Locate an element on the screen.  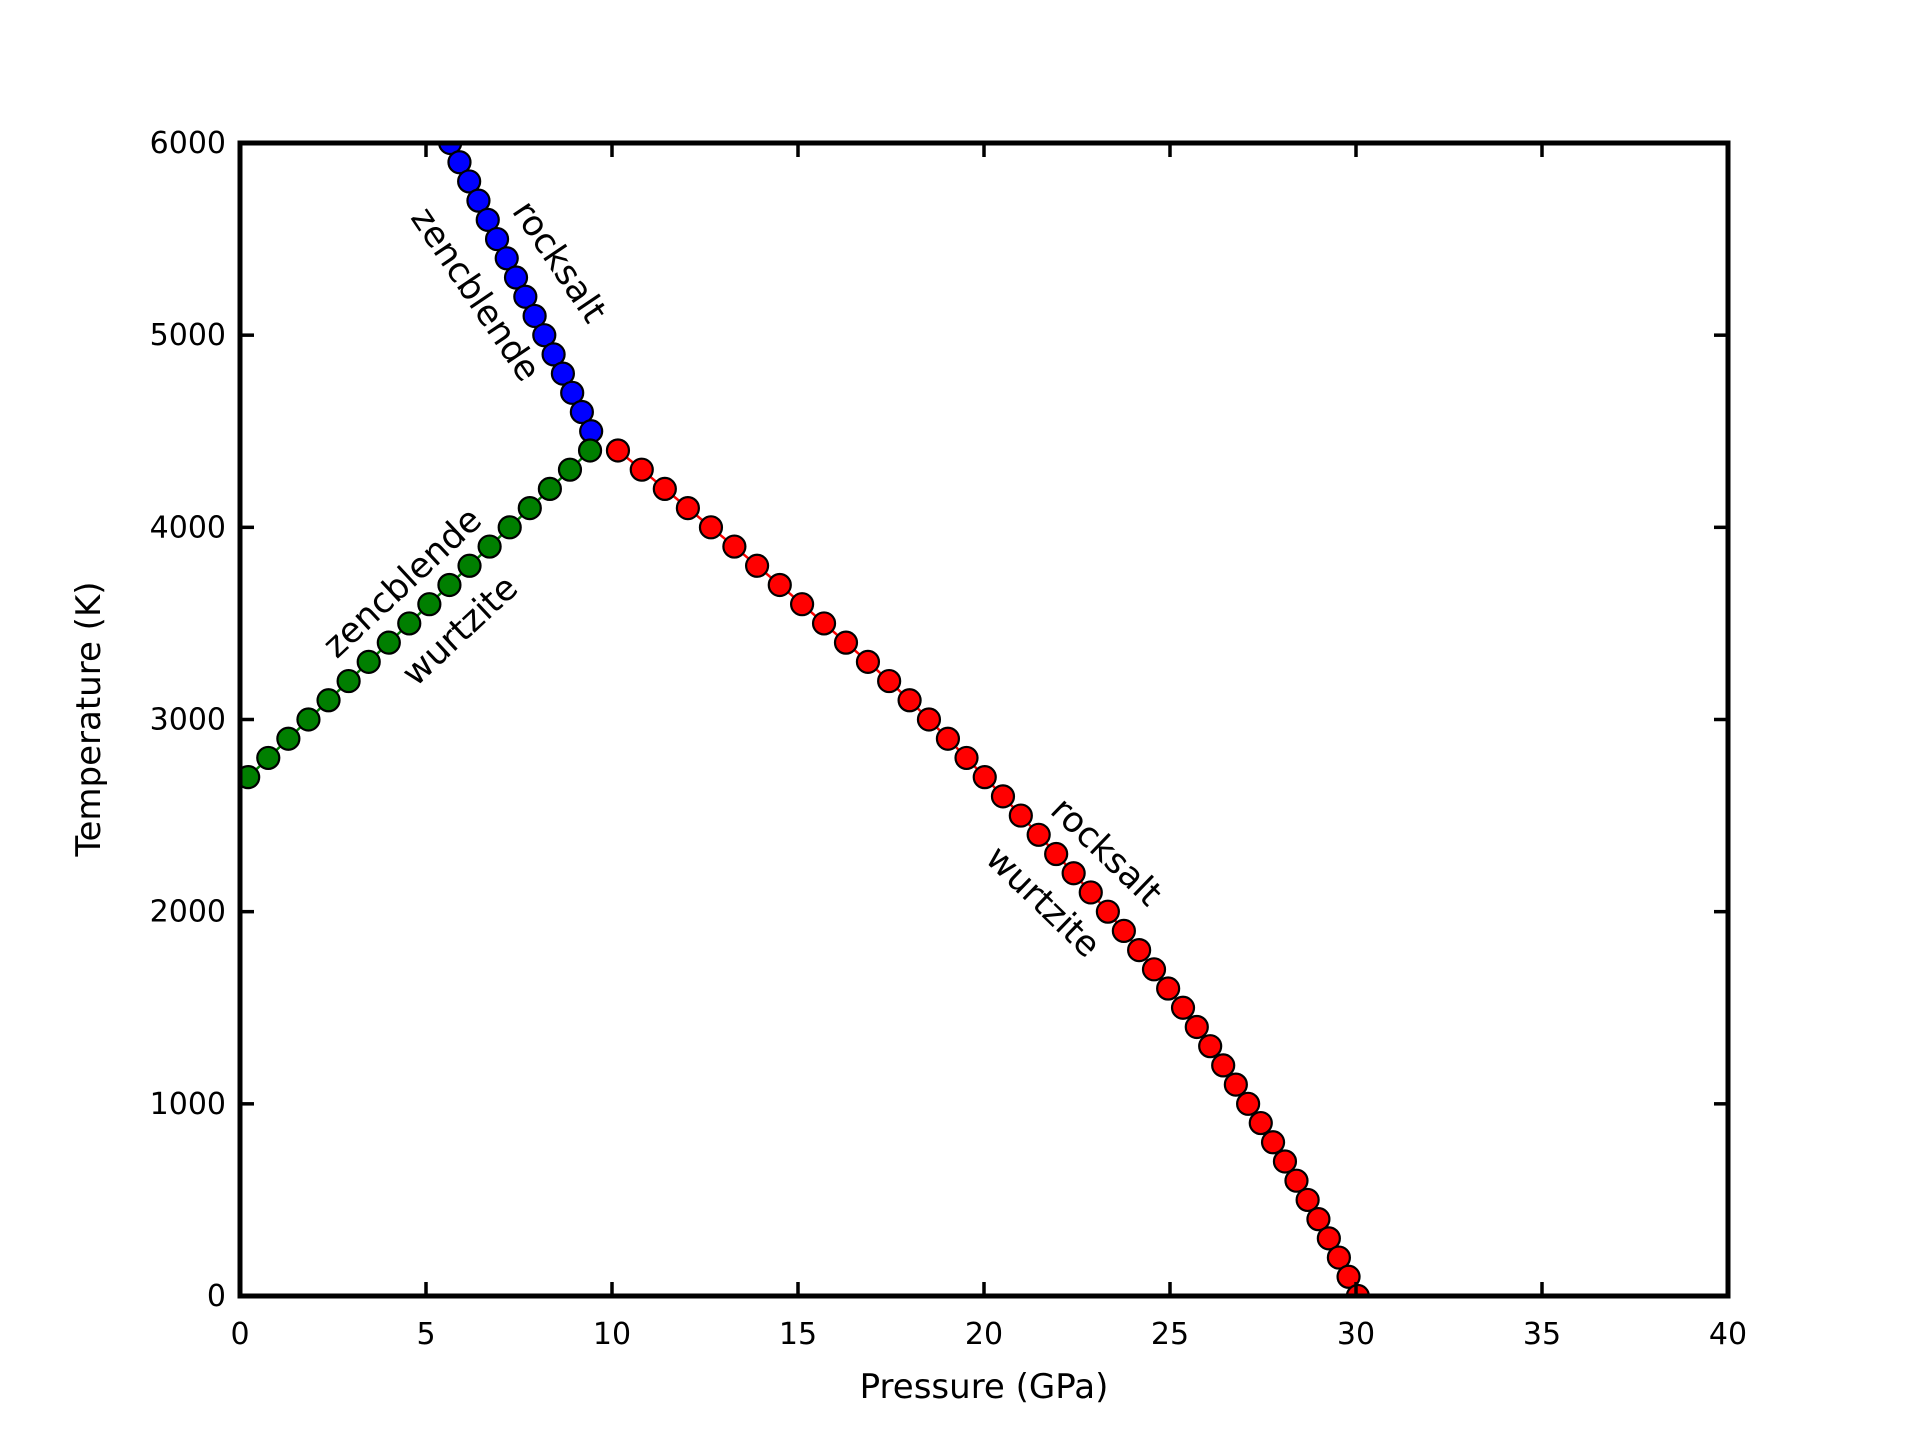
x-tick-label: 25 is located at coordinates (1170, 1334).